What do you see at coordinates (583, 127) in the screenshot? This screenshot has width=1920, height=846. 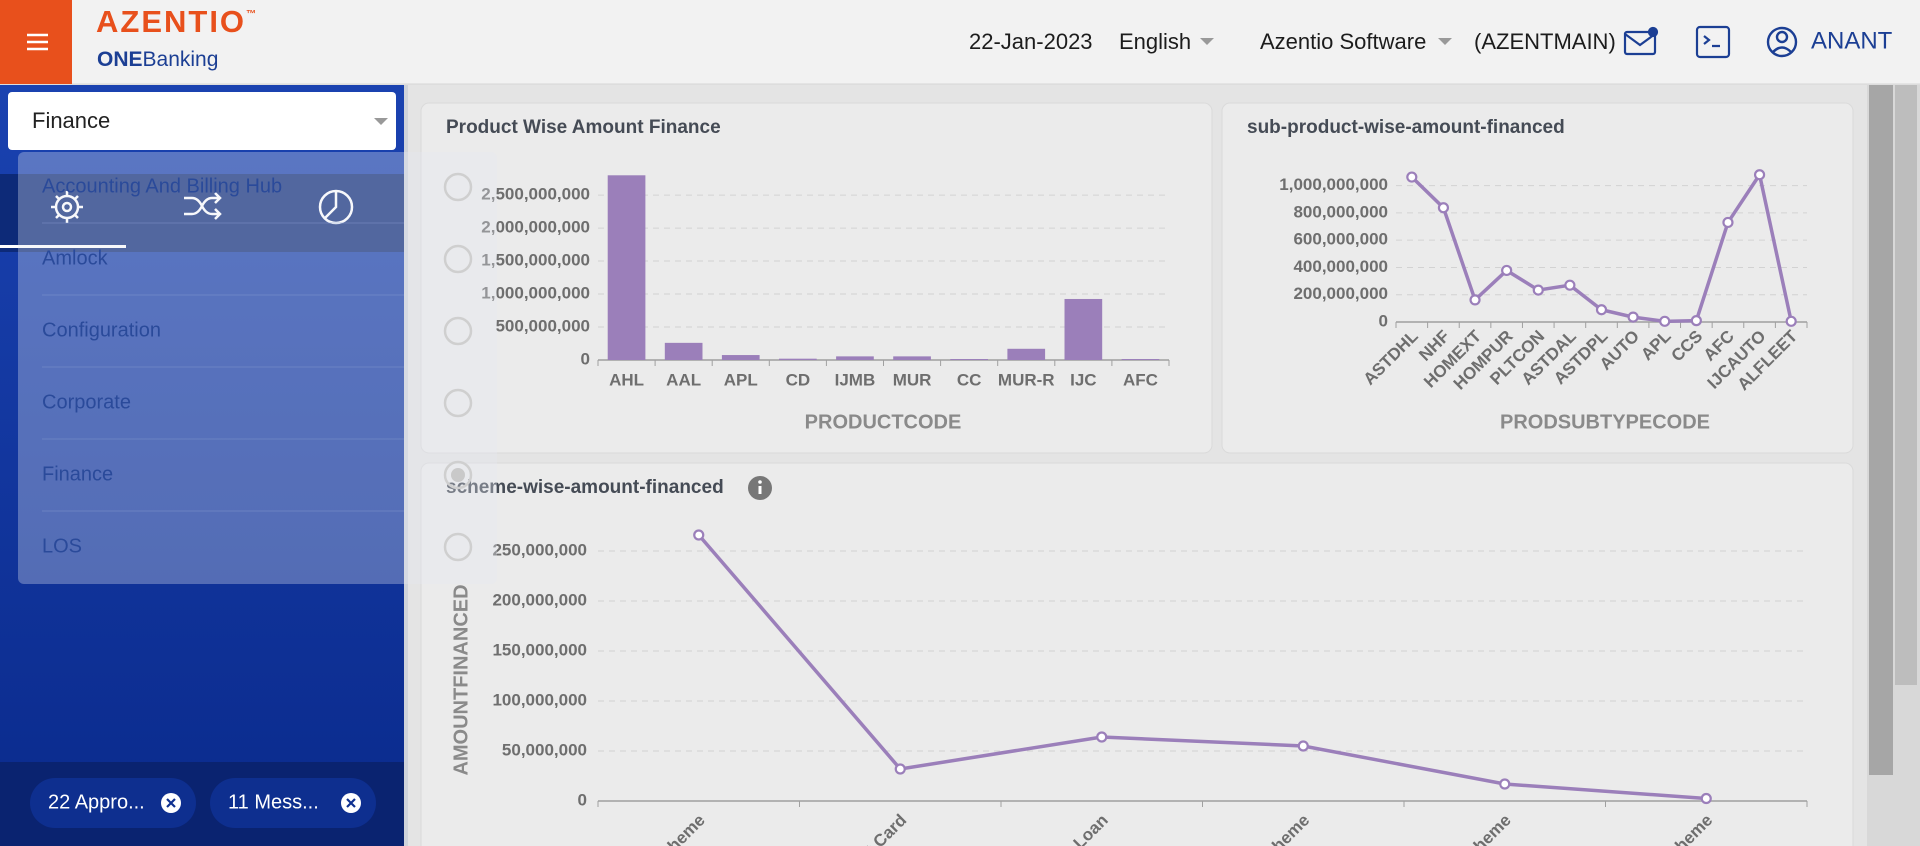 I see `chart-title: Product Wise Amount Finance` at bounding box center [583, 127].